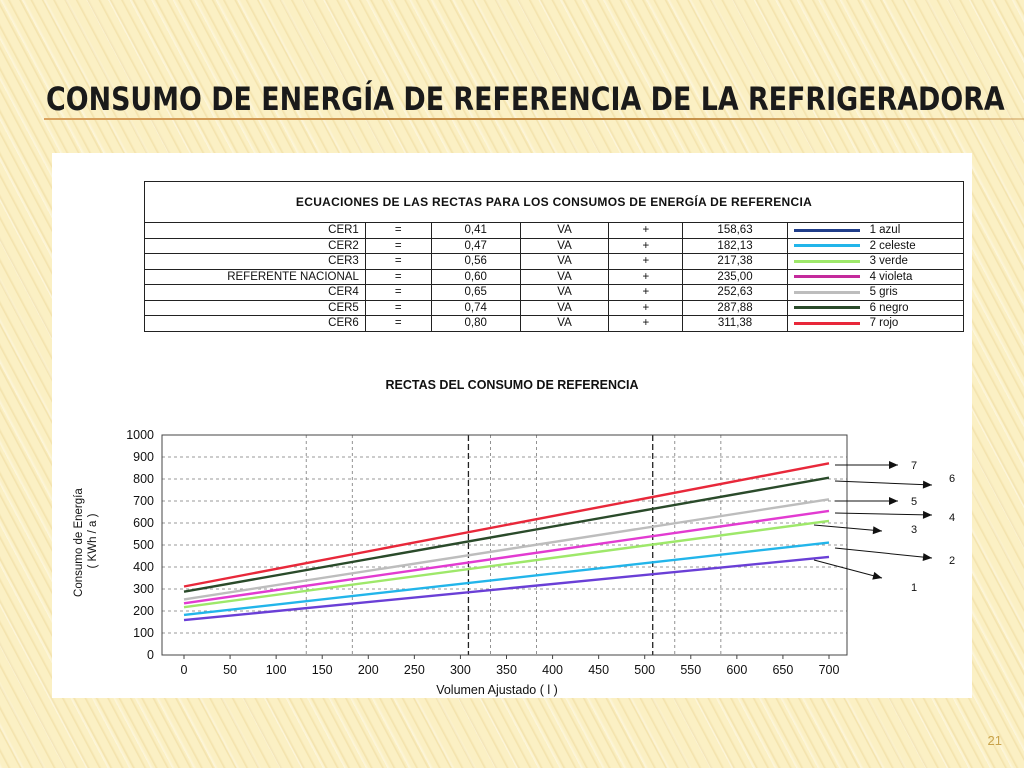  Describe the element at coordinates (143, 457) in the screenshot. I see `y-tick-label: 900` at that location.